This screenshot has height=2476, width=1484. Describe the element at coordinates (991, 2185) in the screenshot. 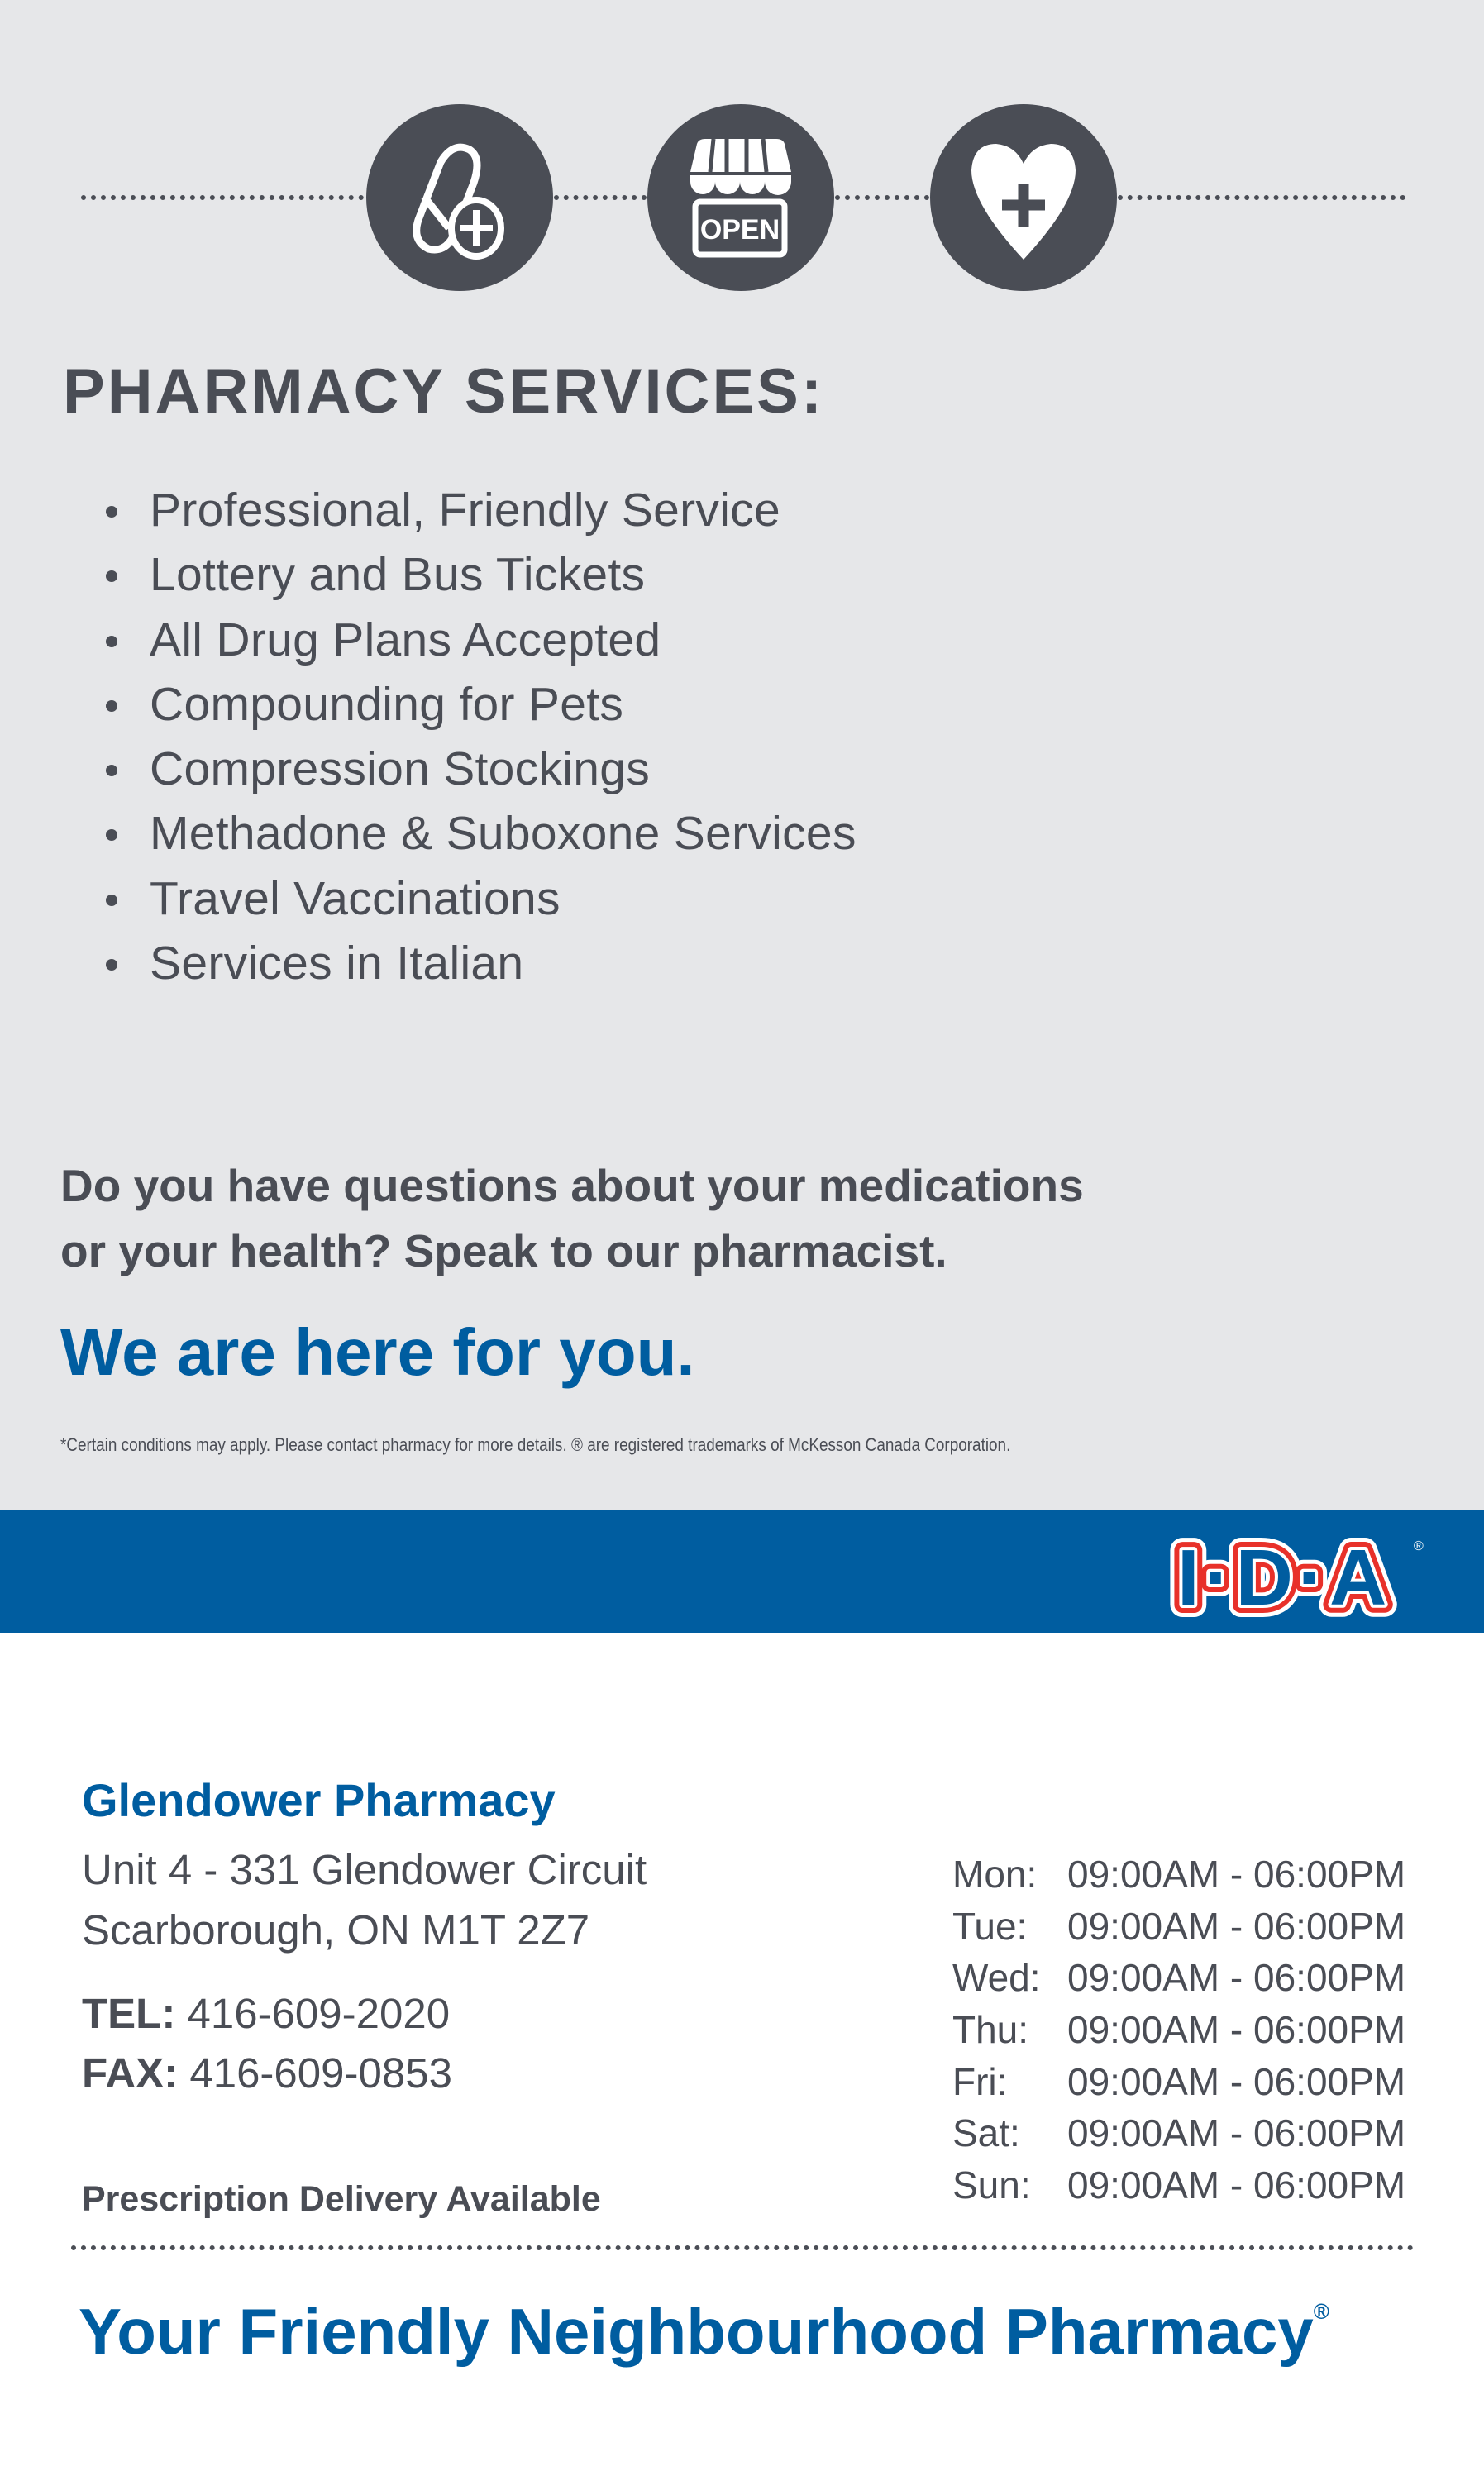

I see `day: Sun:` at that location.